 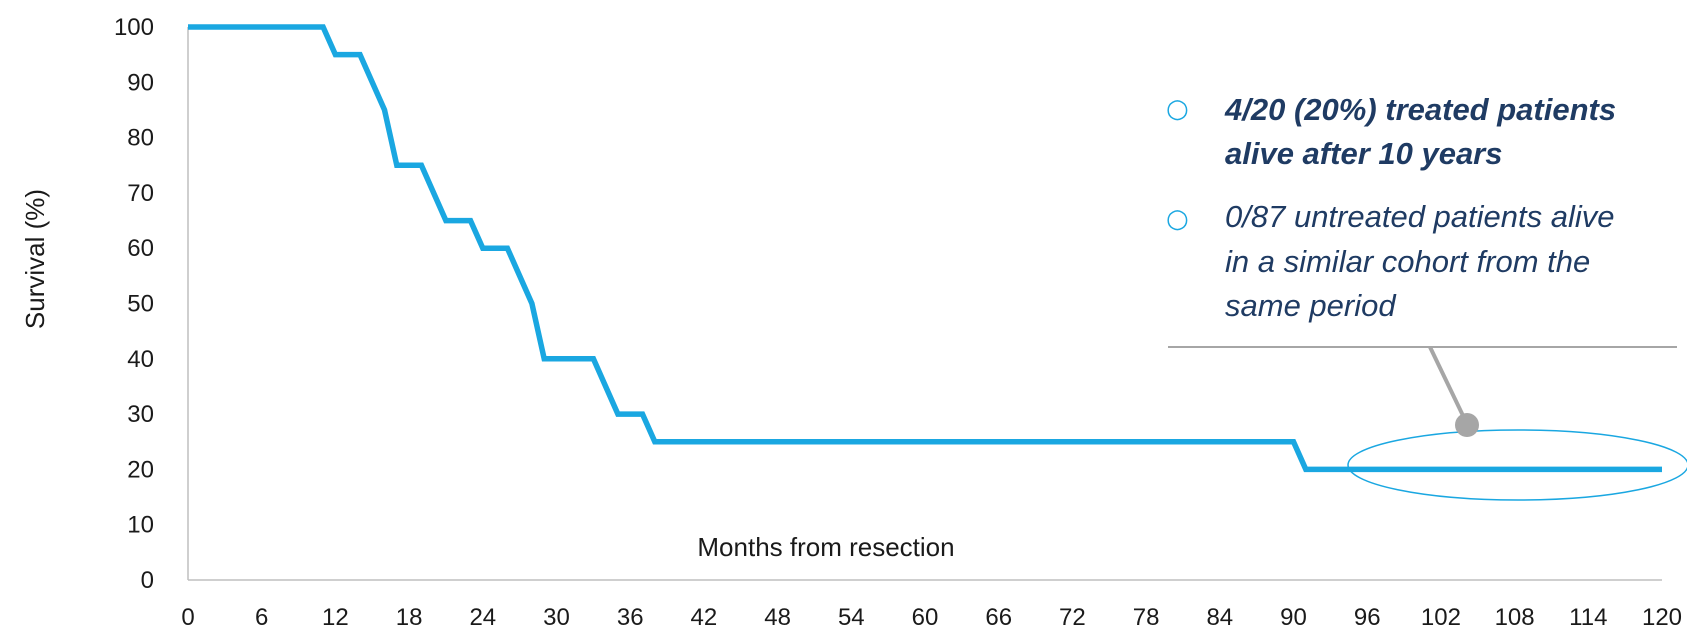 What do you see at coordinates (1517, 465) in the screenshot?
I see `highlight-ellipse` at bounding box center [1517, 465].